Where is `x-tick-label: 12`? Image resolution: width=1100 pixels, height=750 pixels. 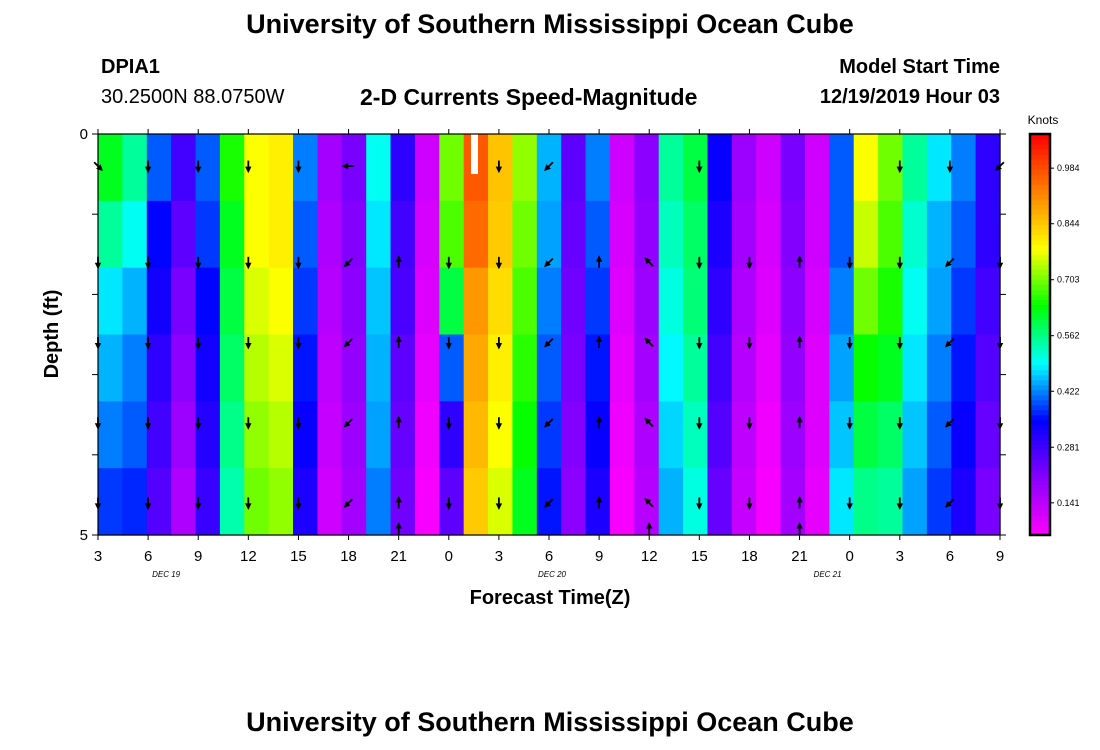
x-tick-label: 12 is located at coordinates (649, 556).